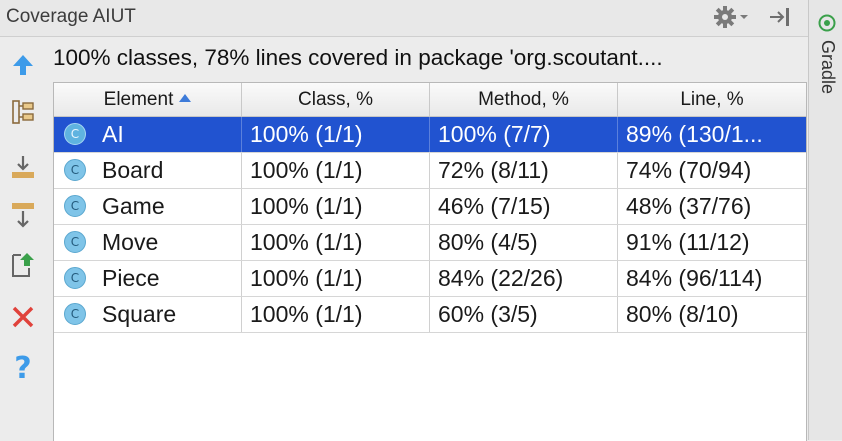  I want to click on tool-window-header: Coverage AIUT, so click(404, 18).